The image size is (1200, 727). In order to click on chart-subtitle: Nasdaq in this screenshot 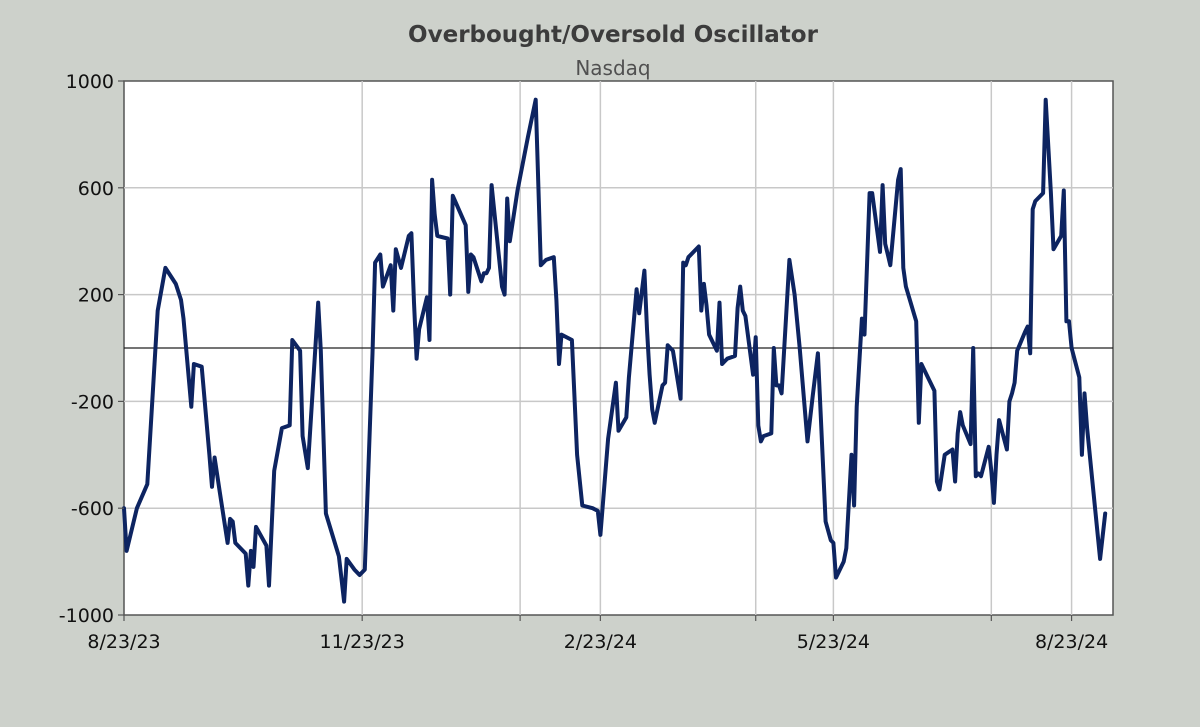, I will do `click(613, 68)`.